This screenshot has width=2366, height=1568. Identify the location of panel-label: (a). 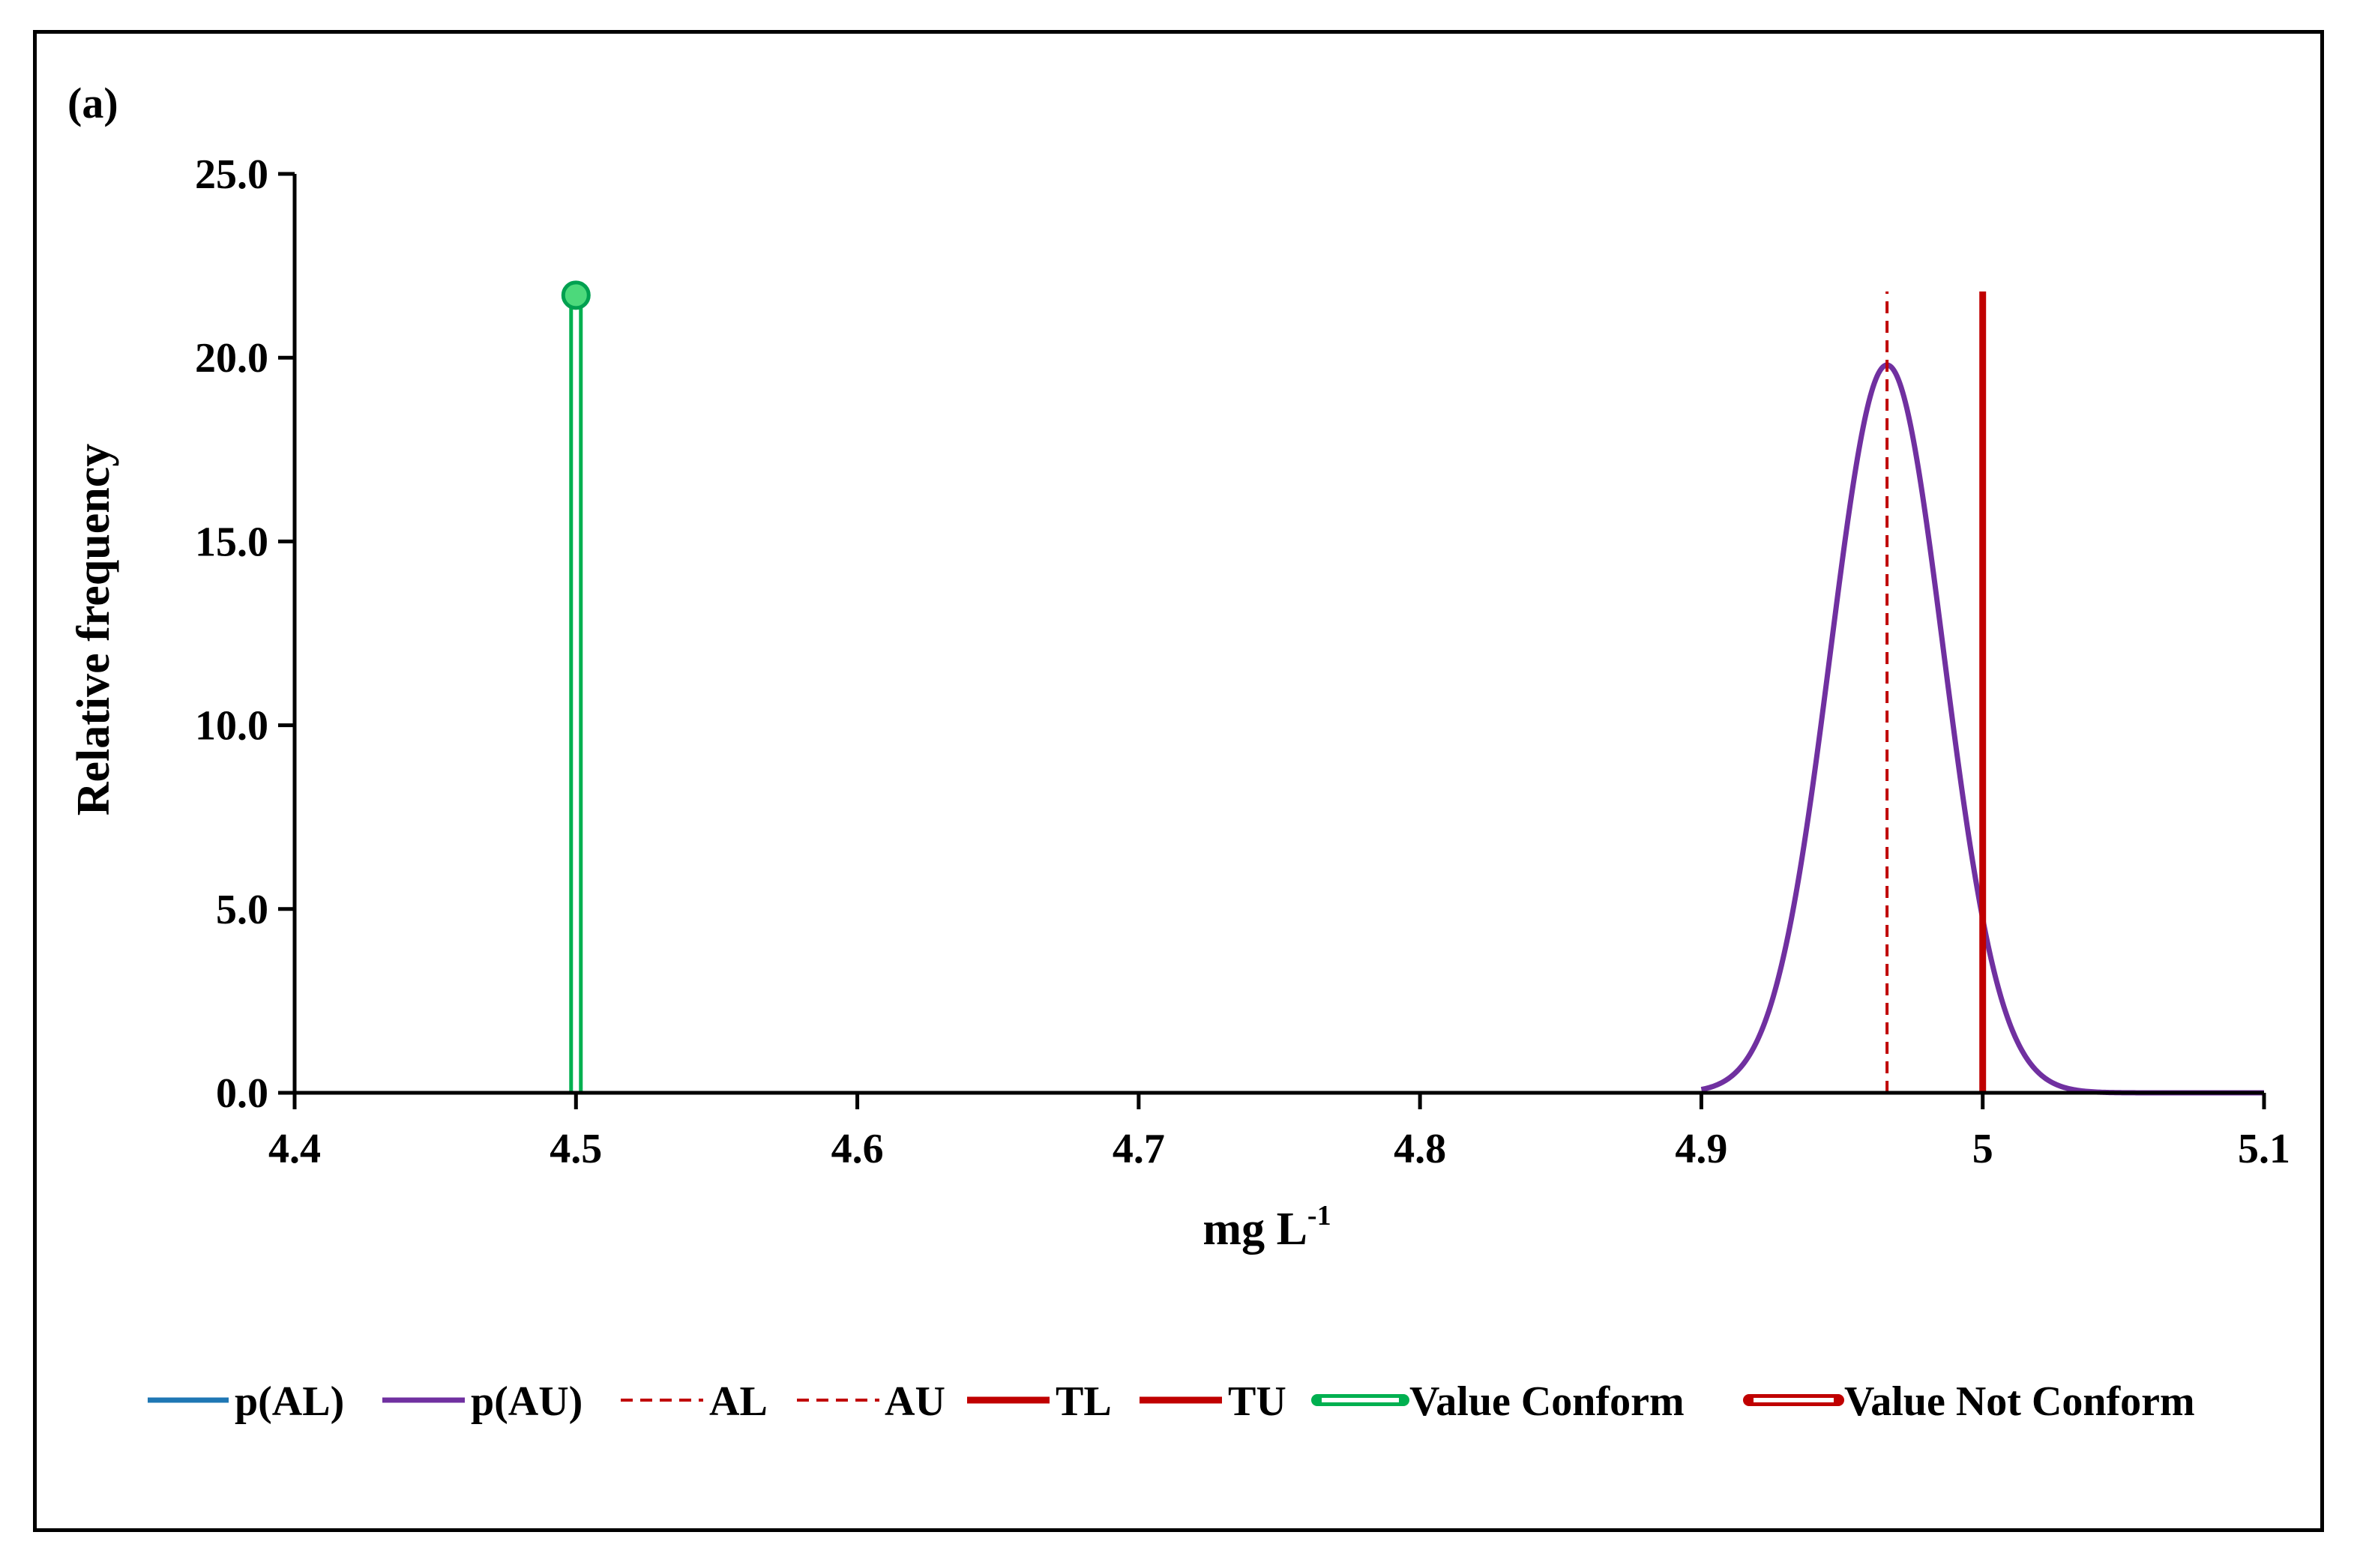
(92, 103).